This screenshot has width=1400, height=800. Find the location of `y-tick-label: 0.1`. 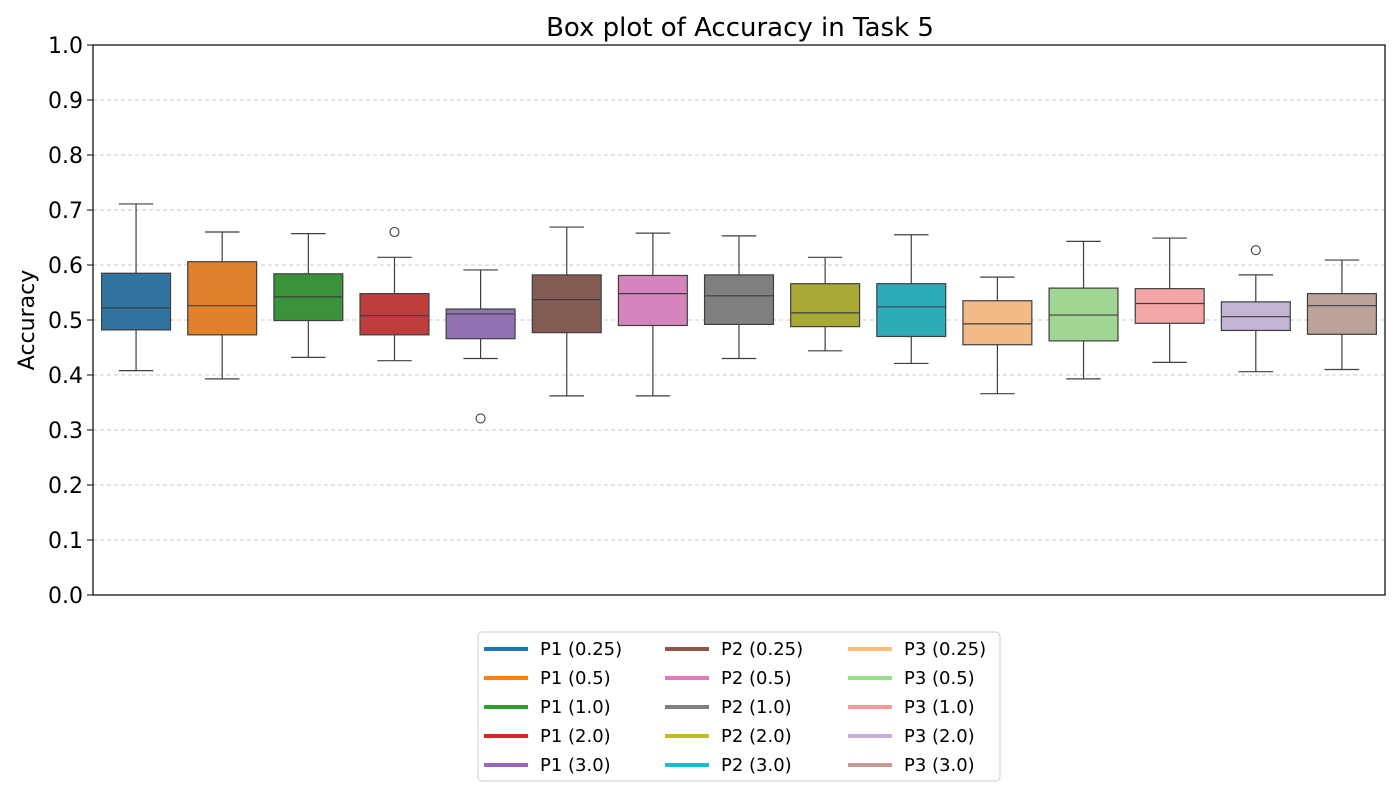

y-tick-label: 0.1 is located at coordinates (65, 541).